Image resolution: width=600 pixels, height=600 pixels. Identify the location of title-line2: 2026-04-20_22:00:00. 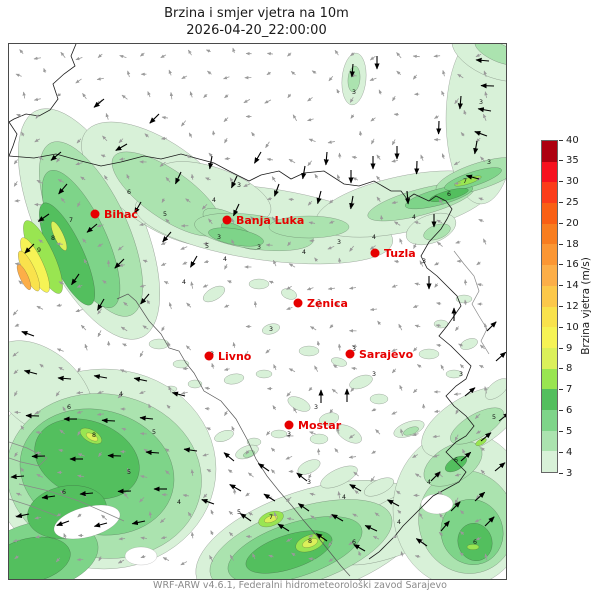
(256, 30).